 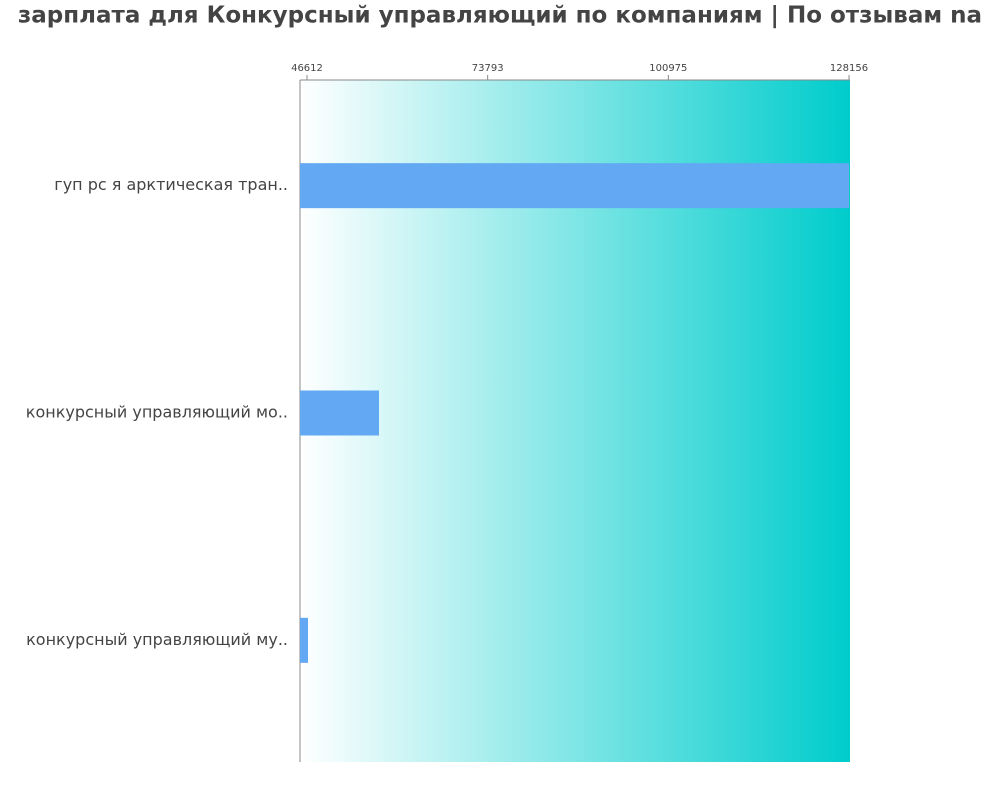 What do you see at coordinates (157, 412) in the screenshot?
I see `y-tick-label: конкурсный управляющий мо..` at bounding box center [157, 412].